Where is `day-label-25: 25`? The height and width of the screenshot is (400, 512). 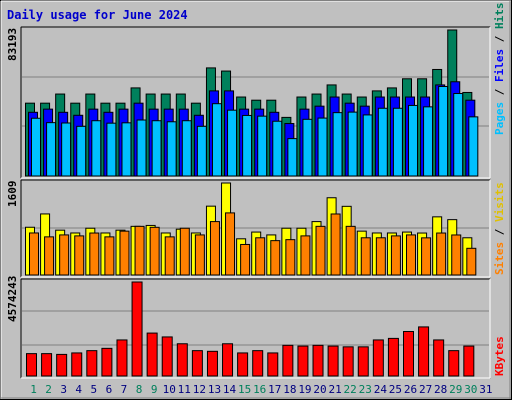
day-label-25: 25 is located at coordinates (395, 389).